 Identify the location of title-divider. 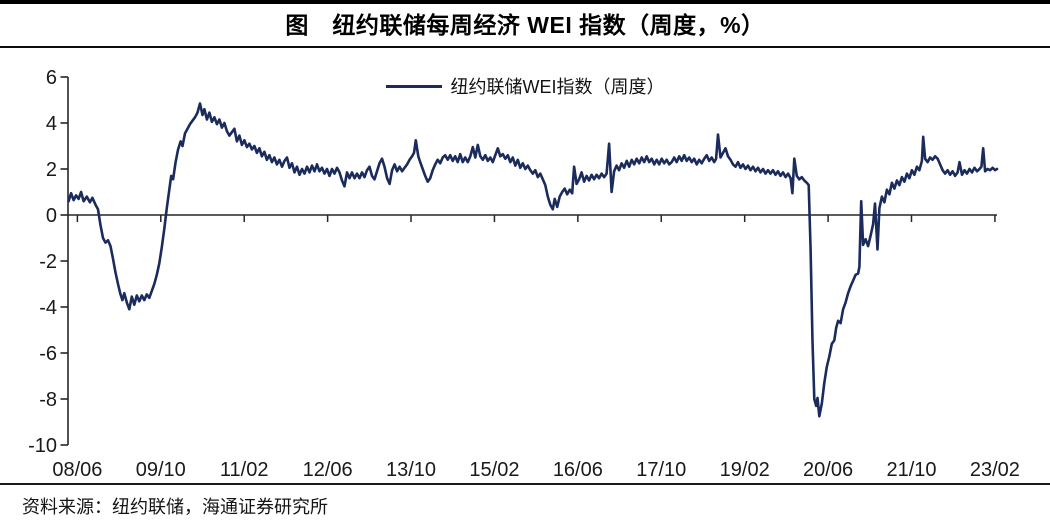
(525, 47).